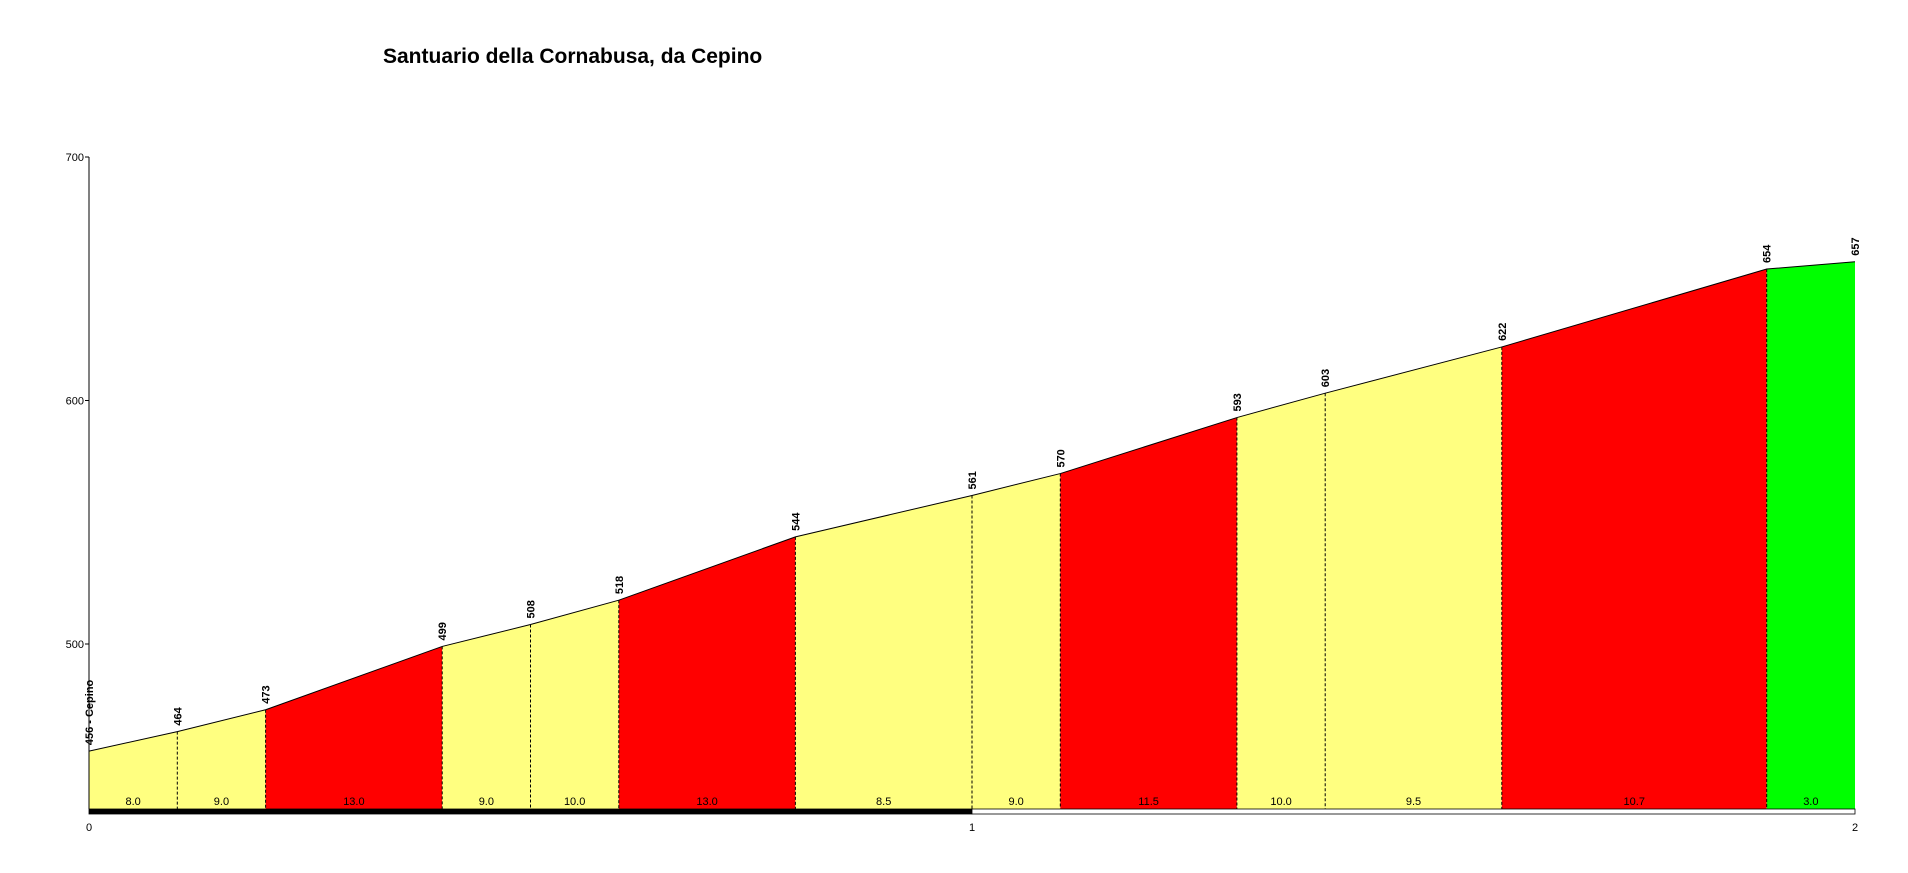 The width and height of the screenshot is (1908, 873). What do you see at coordinates (532, 609) in the screenshot?
I see `elevation-label: 508` at bounding box center [532, 609].